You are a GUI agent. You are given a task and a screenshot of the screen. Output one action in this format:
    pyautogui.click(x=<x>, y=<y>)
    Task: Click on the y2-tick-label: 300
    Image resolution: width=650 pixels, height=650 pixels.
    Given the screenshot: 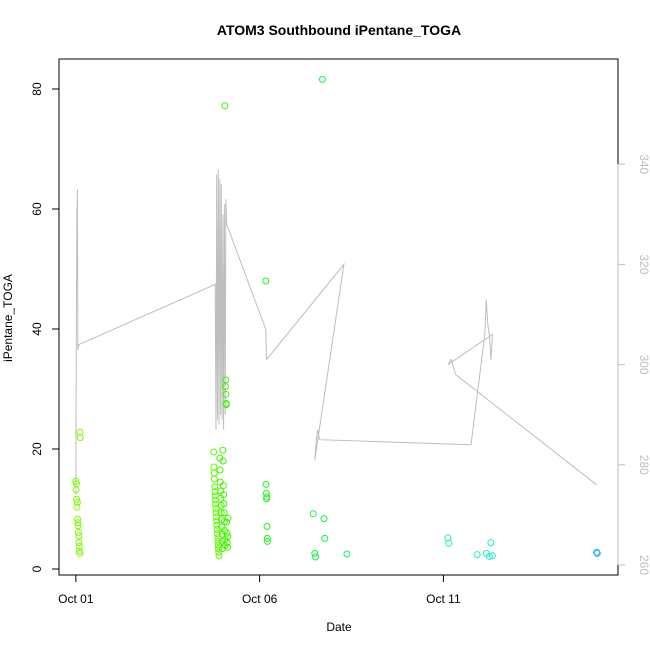 What is the action you would take?
    pyautogui.click(x=643, y=365)
    